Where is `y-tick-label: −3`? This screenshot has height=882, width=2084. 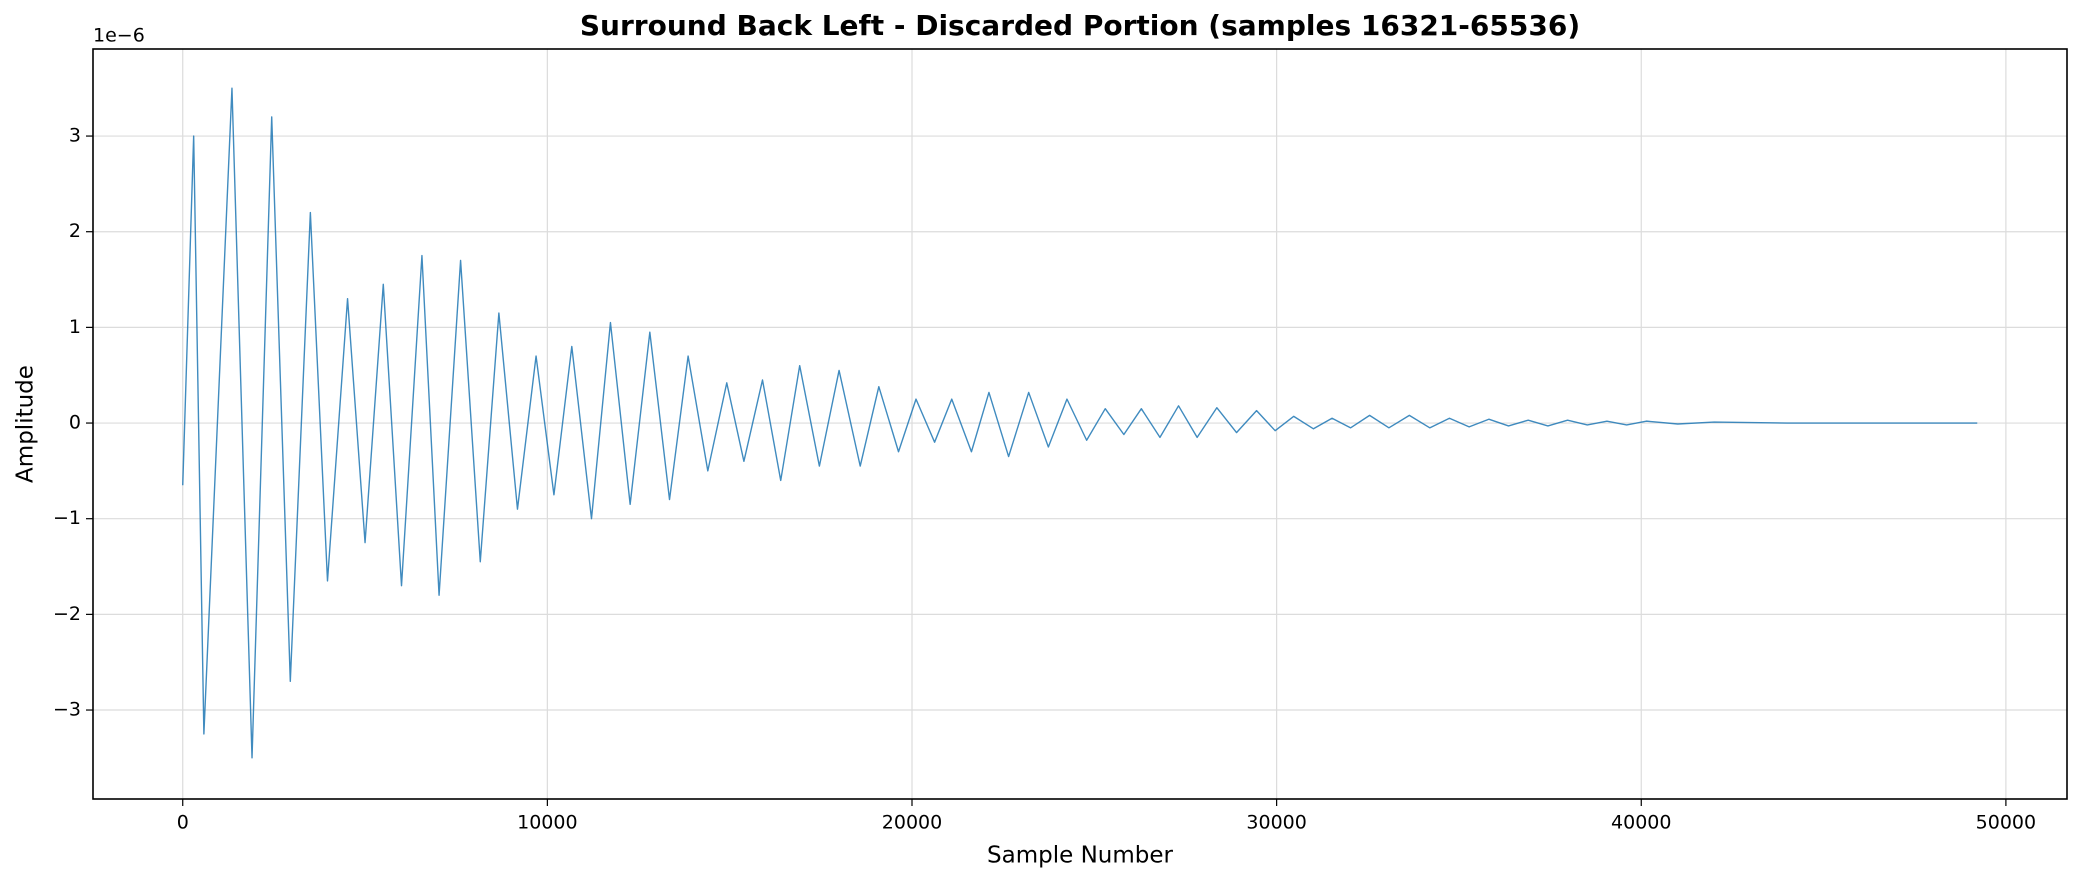
y-tick-label: −3 is located at coordinates (67, 710).